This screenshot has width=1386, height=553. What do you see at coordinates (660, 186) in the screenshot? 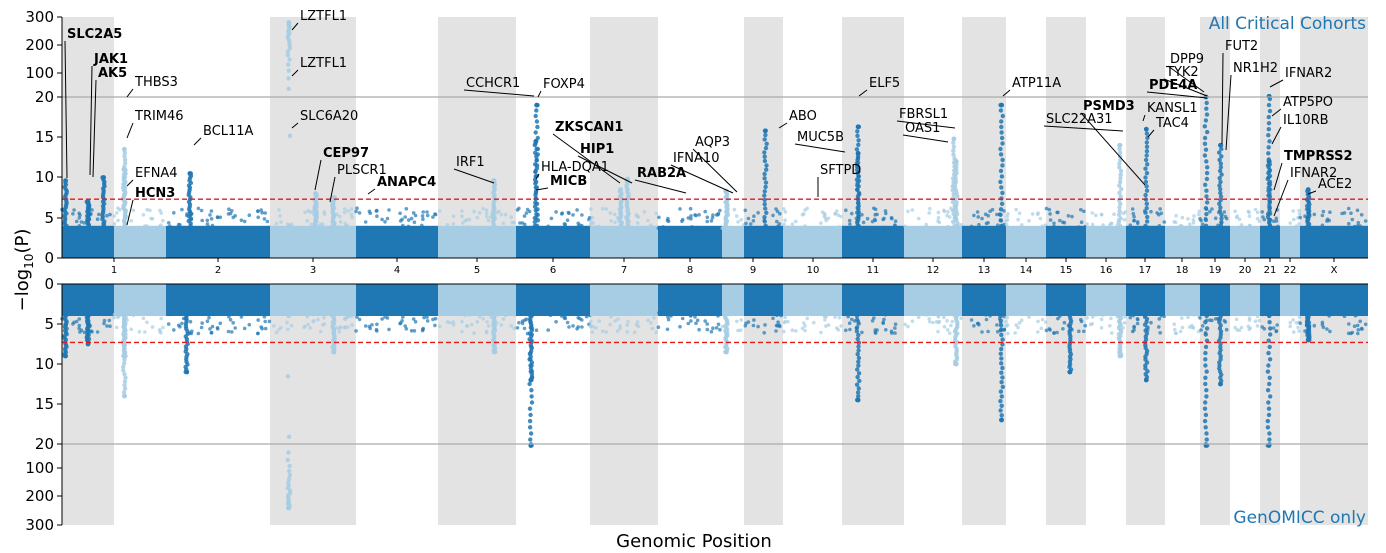
I see `gene-leader-rab2a` at bounding box center [660, 186].